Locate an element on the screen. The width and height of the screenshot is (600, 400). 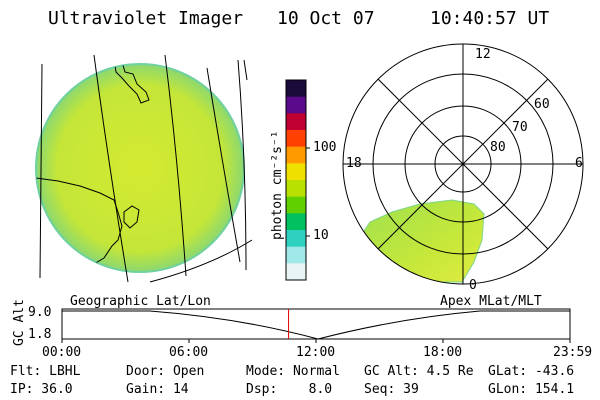
colorbar-tick-10: 10 is located at coordinates (321, 235).